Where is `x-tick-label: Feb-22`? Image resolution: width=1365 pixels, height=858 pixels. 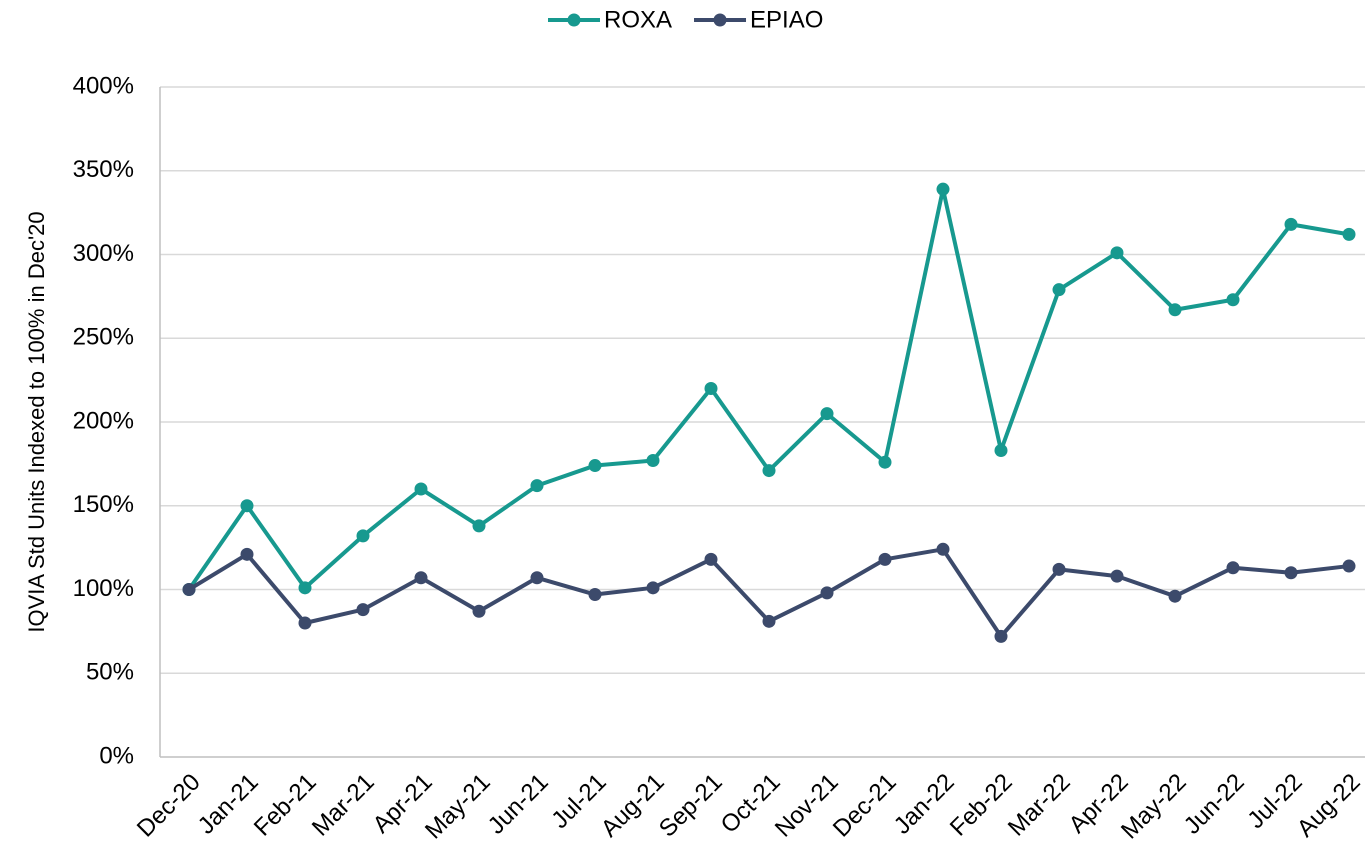 x-tick-label: Feb-22 is located at coordinates (981, 805).